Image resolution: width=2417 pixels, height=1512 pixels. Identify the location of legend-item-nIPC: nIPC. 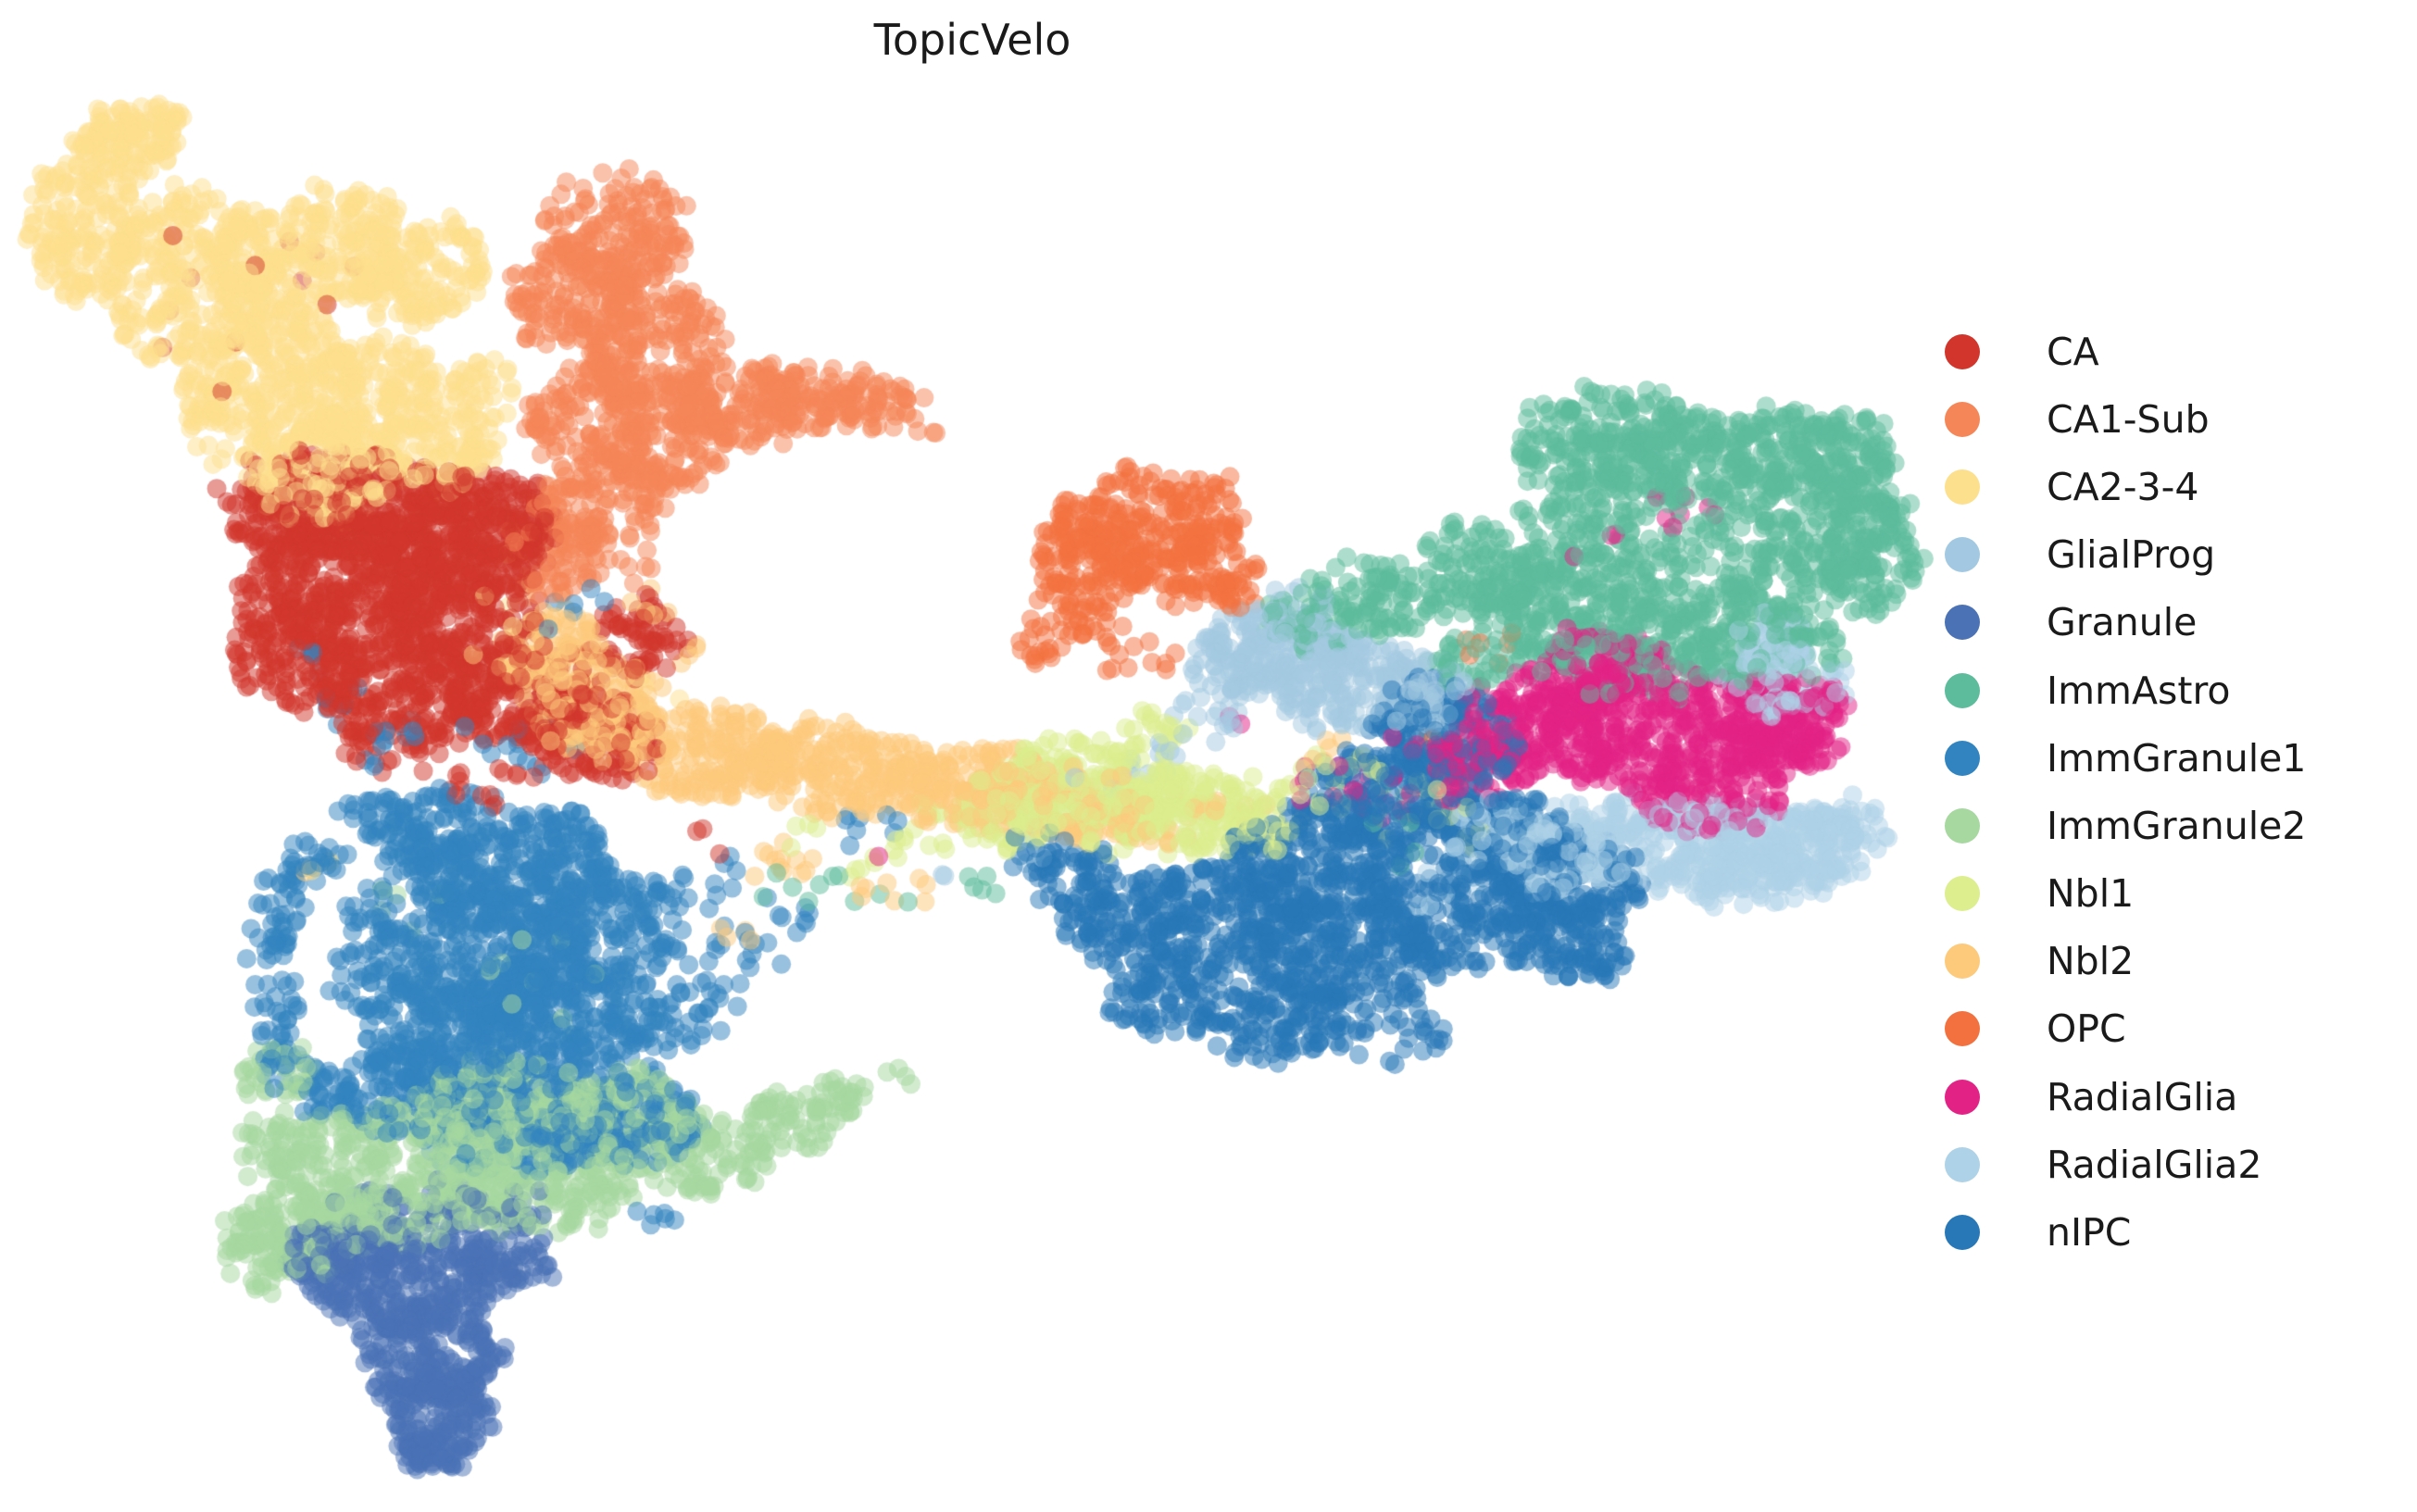
(2126, 1232).